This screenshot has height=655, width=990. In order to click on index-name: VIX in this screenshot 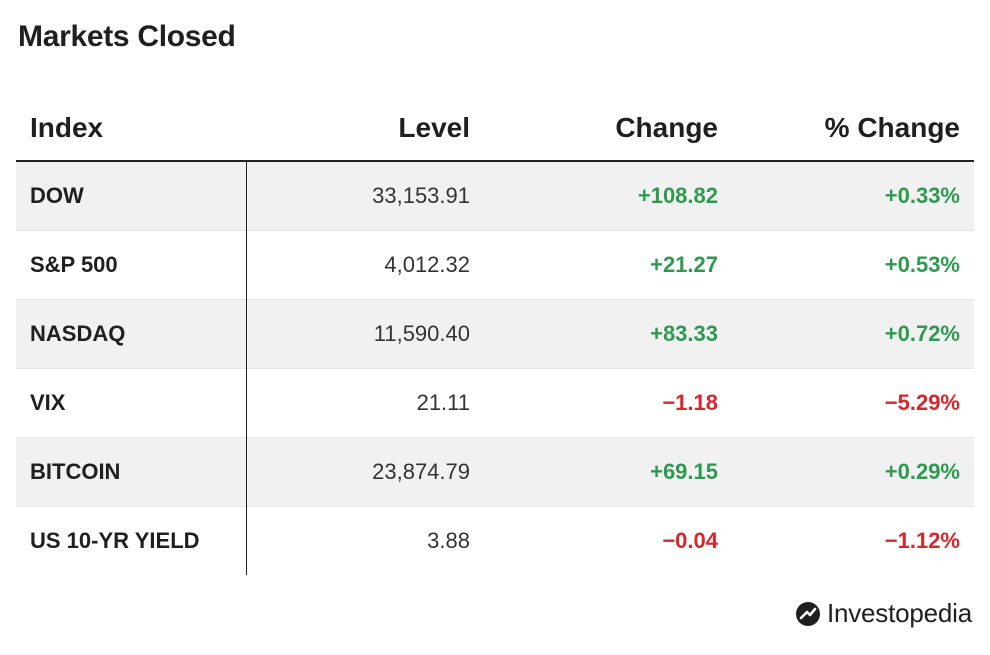, I will do `click(48, 402)`.